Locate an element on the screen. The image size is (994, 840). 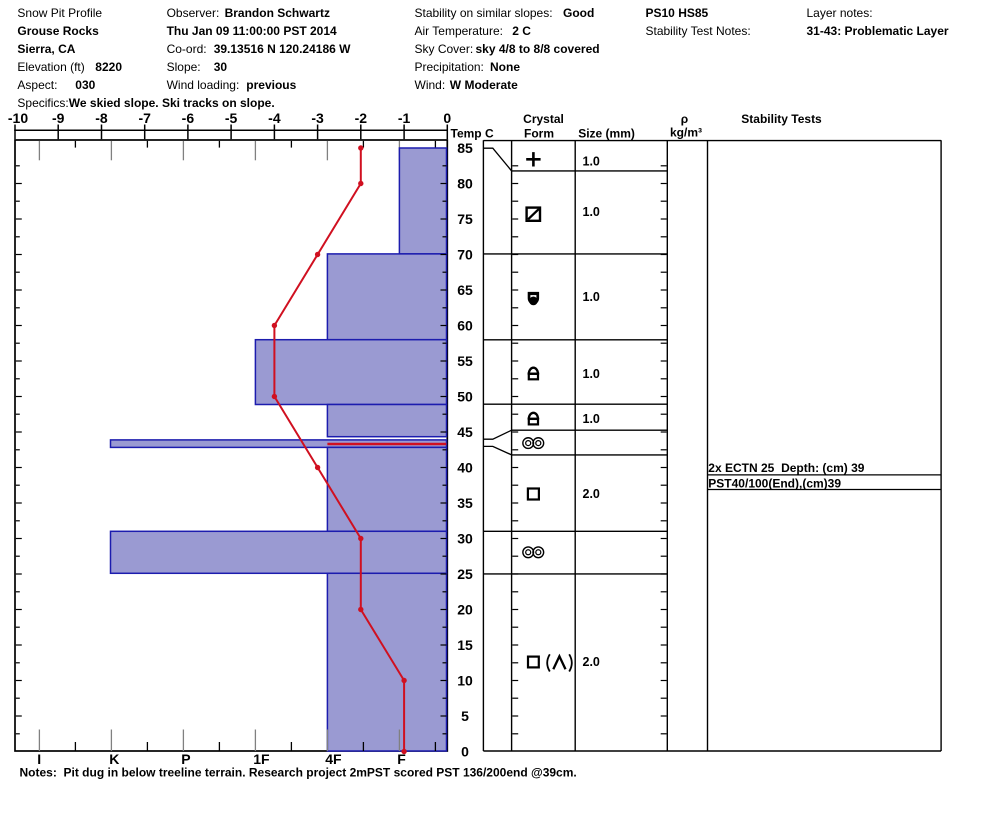
svg-text: -7 is located at coordinates (144, 118).